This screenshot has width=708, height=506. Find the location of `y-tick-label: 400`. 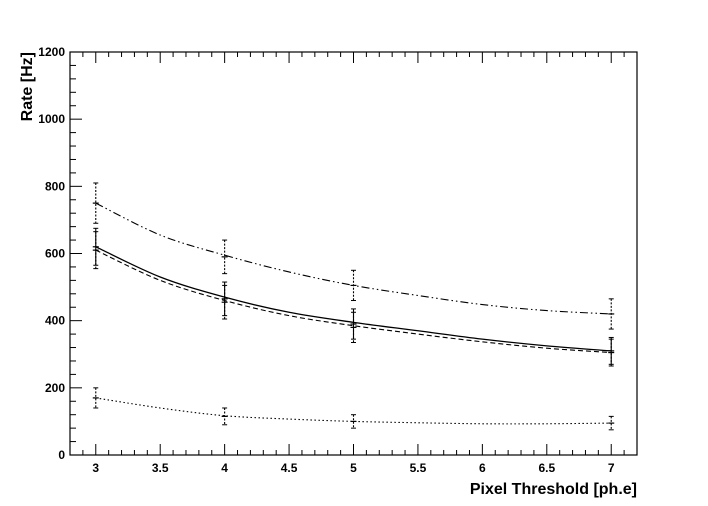

y-tick-label: 400 is located at coordinates (55, 321).